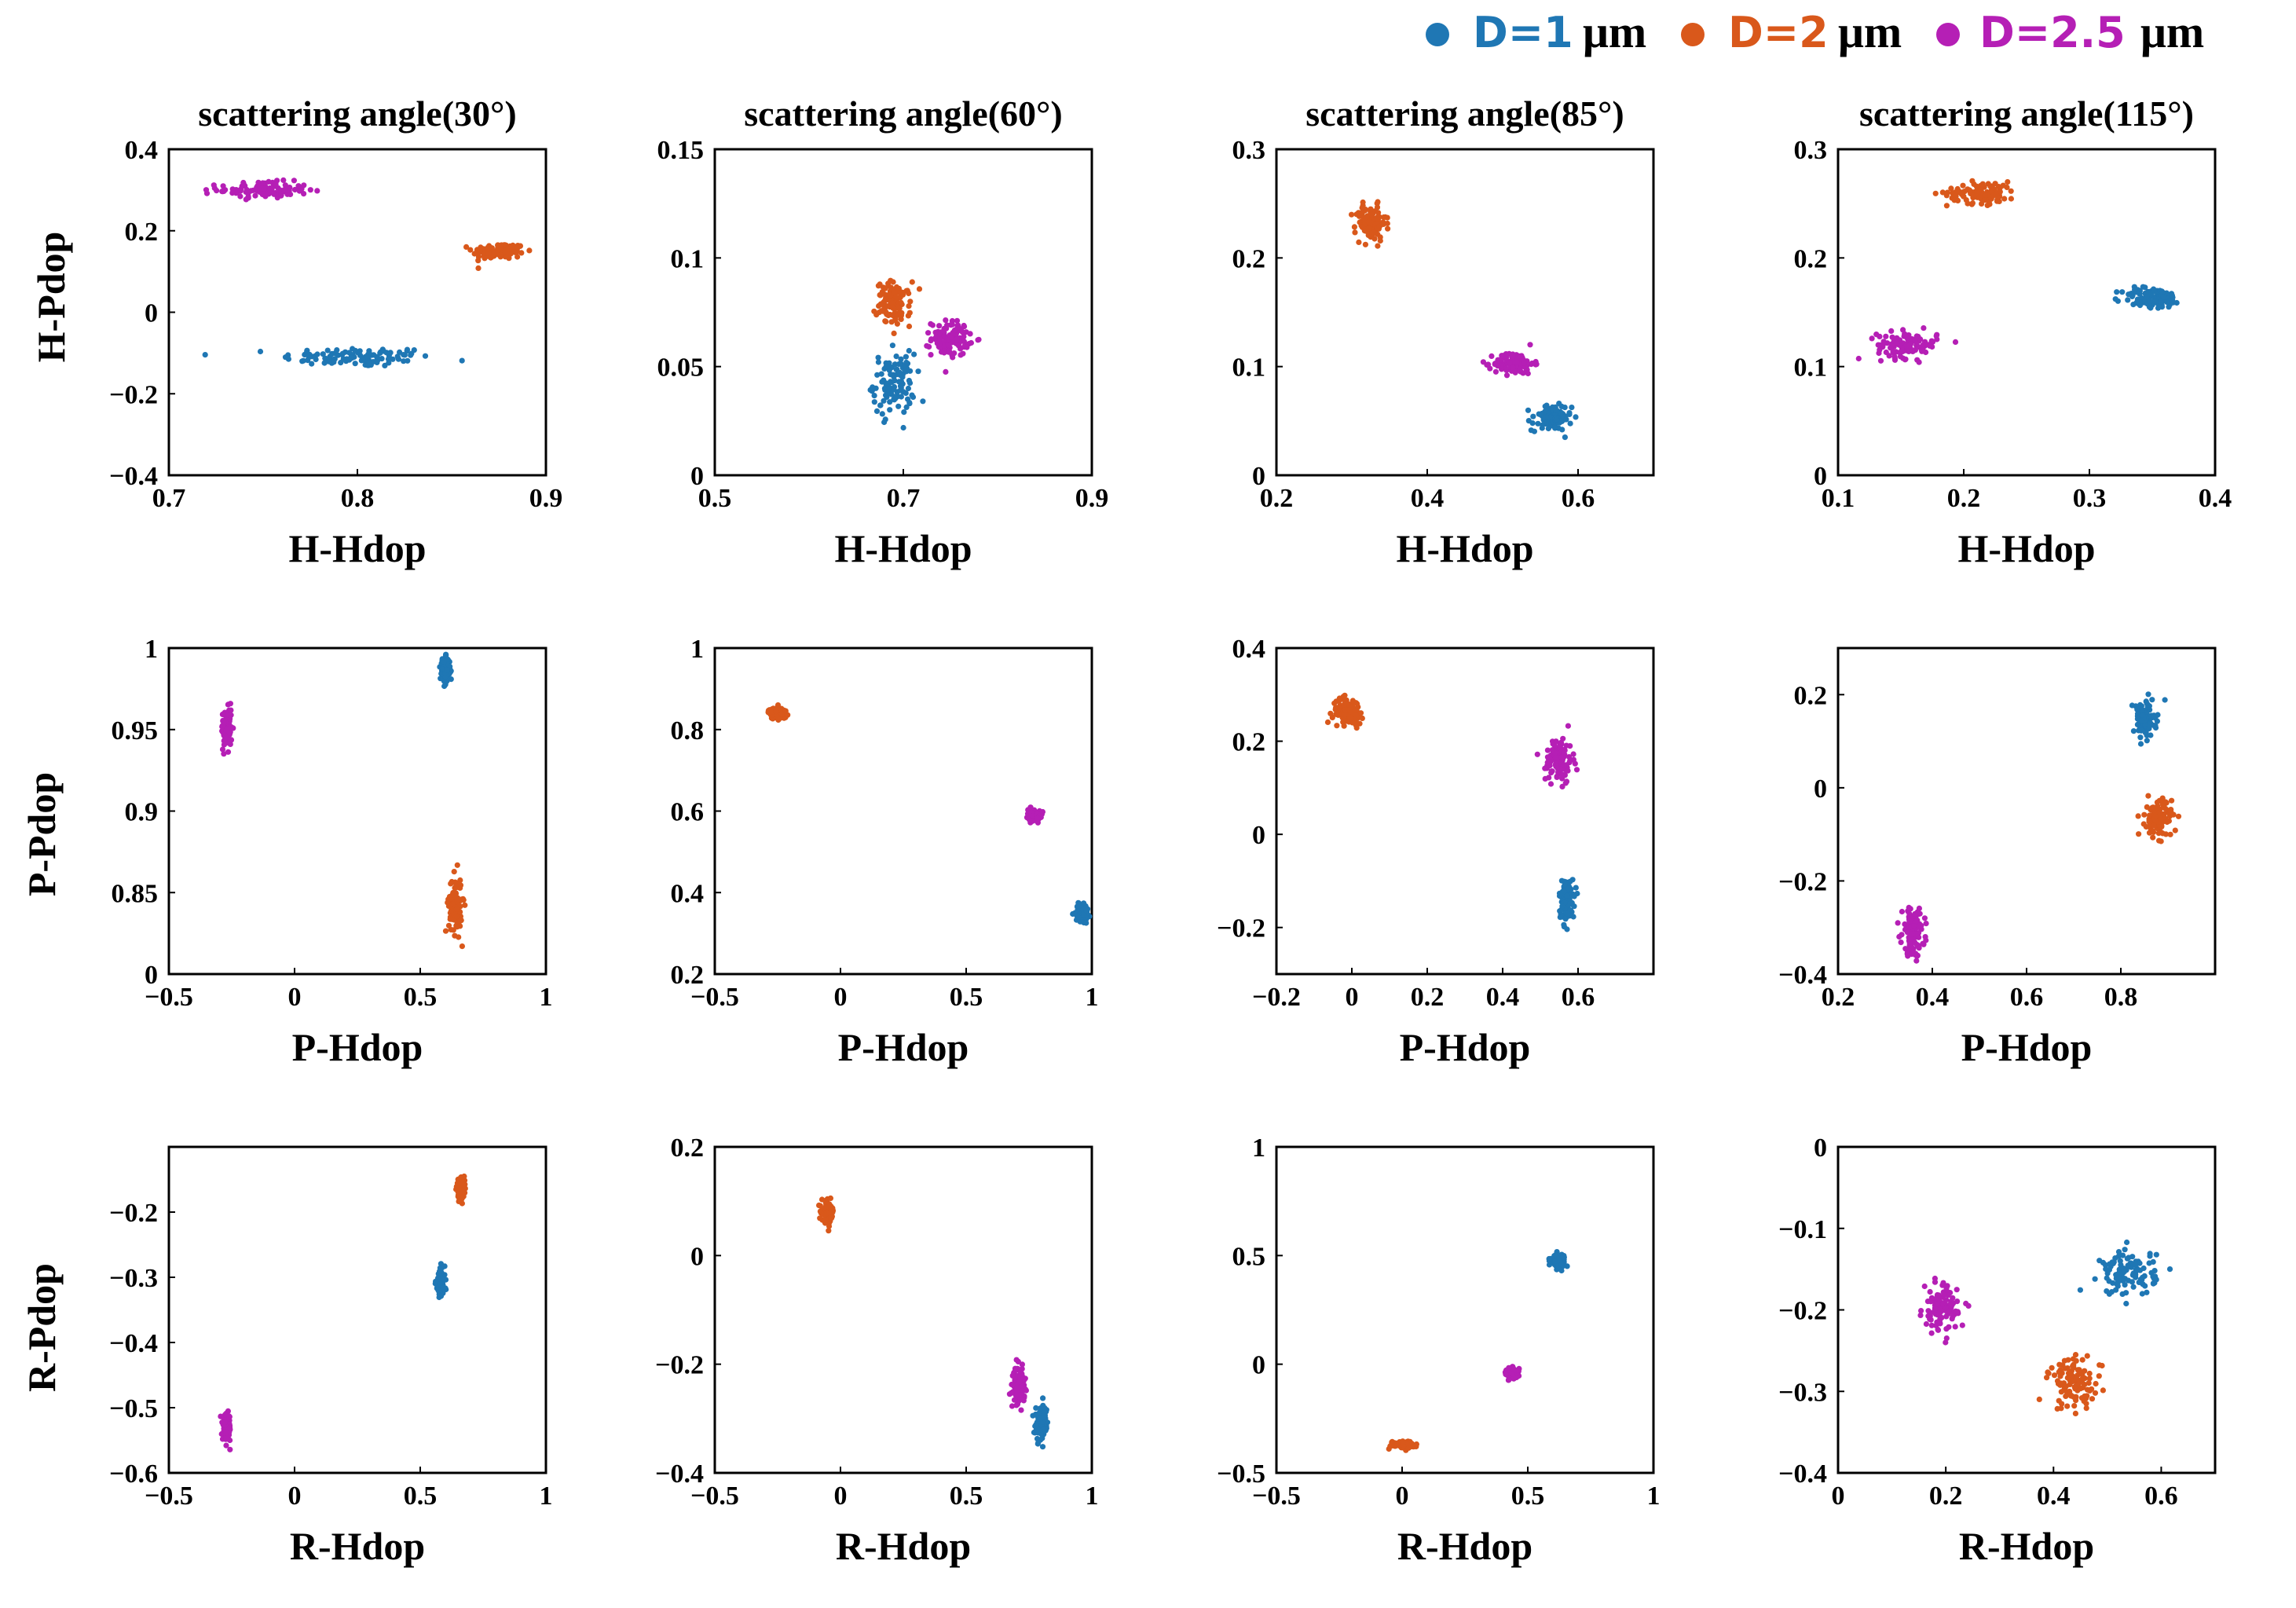 The image size is (2296, 1608). What do you see at coordinates (1802, 1392) in the screenshot?
I see `y-tick-label: −0.3` at bounding box center [1802, 1392].